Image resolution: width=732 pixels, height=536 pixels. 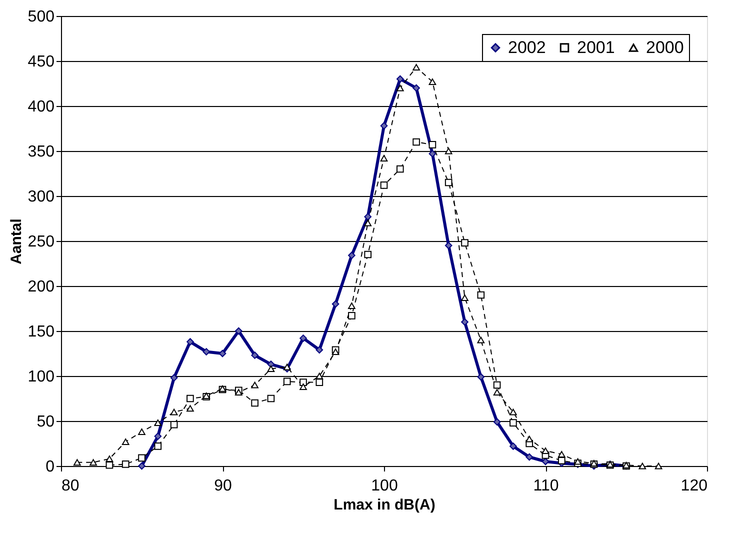 What do you see at coordinates (41, 332) in the screenshot?
I see `y-tick-label: 150` at bounding box center [41, 332].